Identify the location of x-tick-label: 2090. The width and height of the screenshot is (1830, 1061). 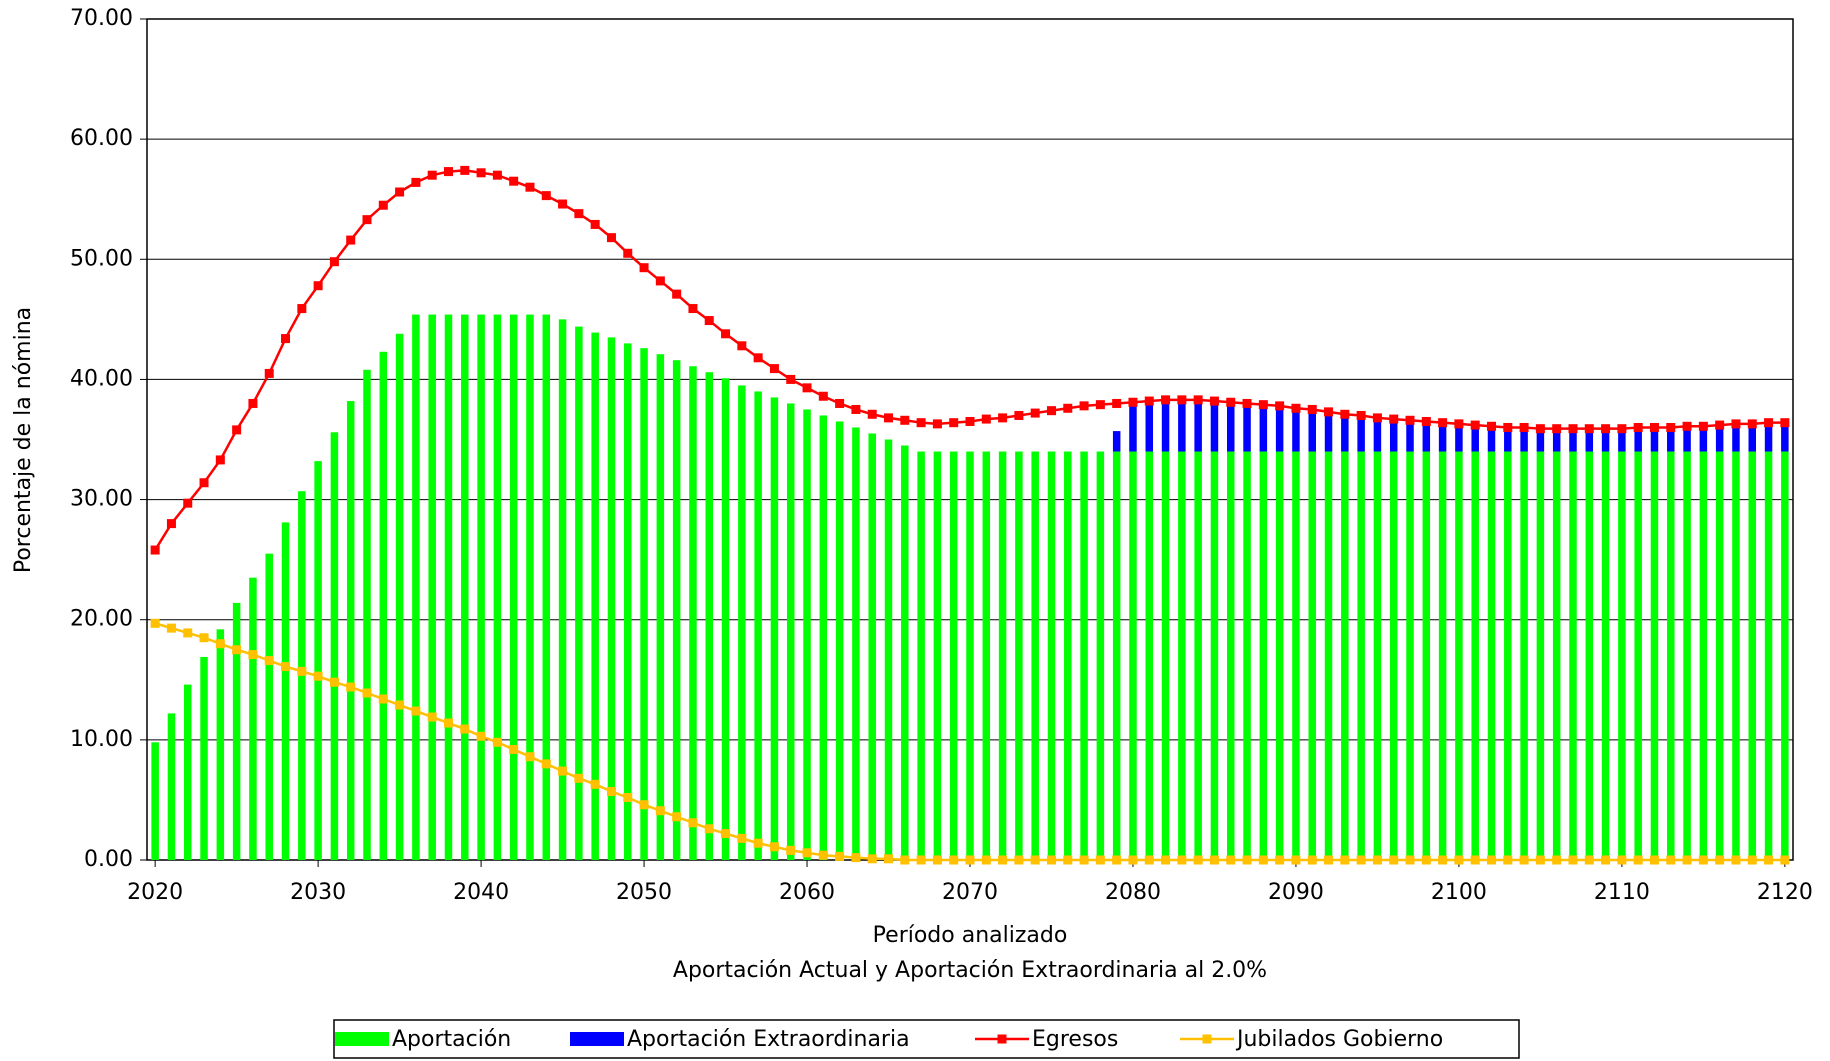
(1296, 892).